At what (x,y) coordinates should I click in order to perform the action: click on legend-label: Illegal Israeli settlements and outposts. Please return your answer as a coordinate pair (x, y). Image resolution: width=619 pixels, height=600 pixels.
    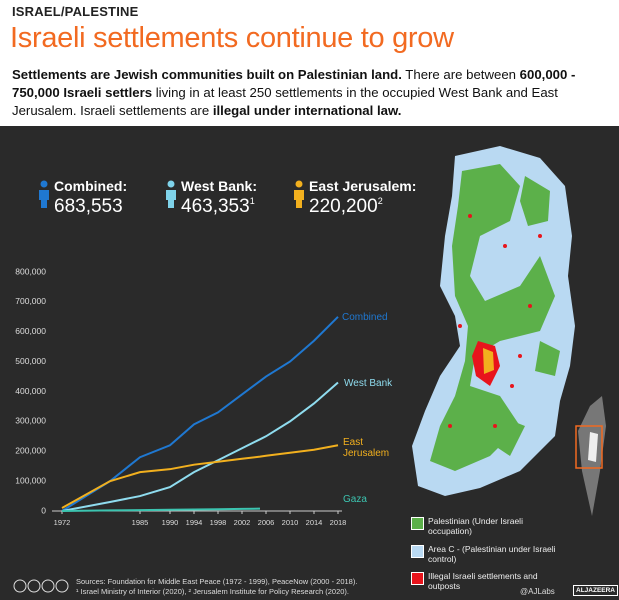
    Looking at the image, I should click on (483, 581).